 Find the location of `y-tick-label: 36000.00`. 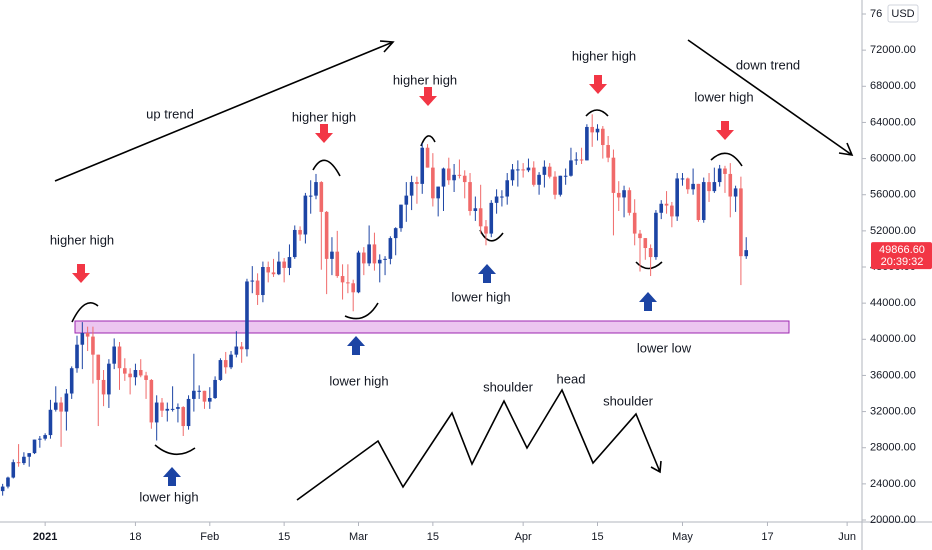

y-tick-label: 36000.00 is located at coordinates (893, 375).